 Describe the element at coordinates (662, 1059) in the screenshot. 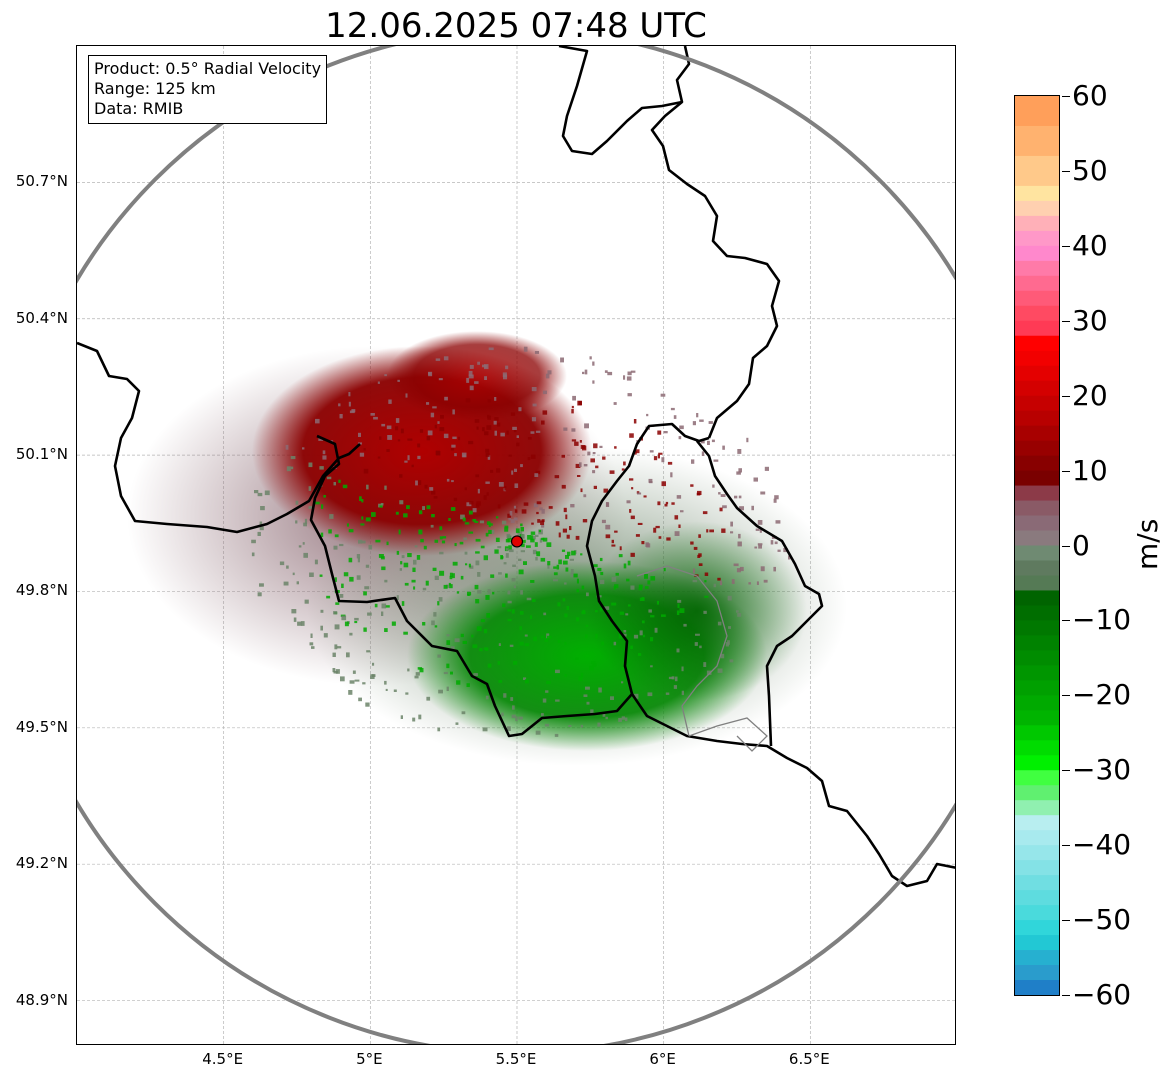

I see `lon-tick-label-3: 6°E` at that location.